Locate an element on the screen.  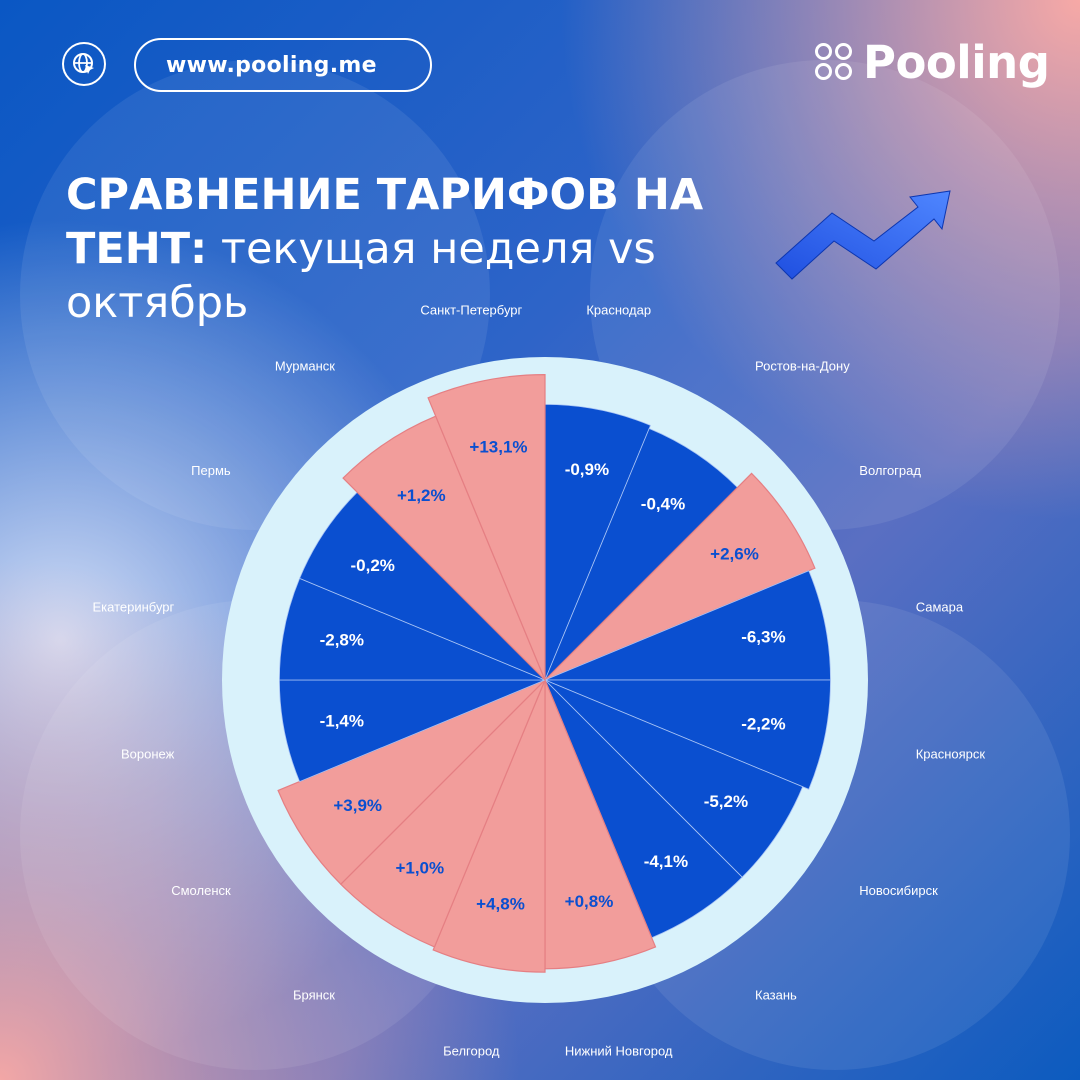
title-bold-part: ТЕНТ: is located at coordinates (137, 249).